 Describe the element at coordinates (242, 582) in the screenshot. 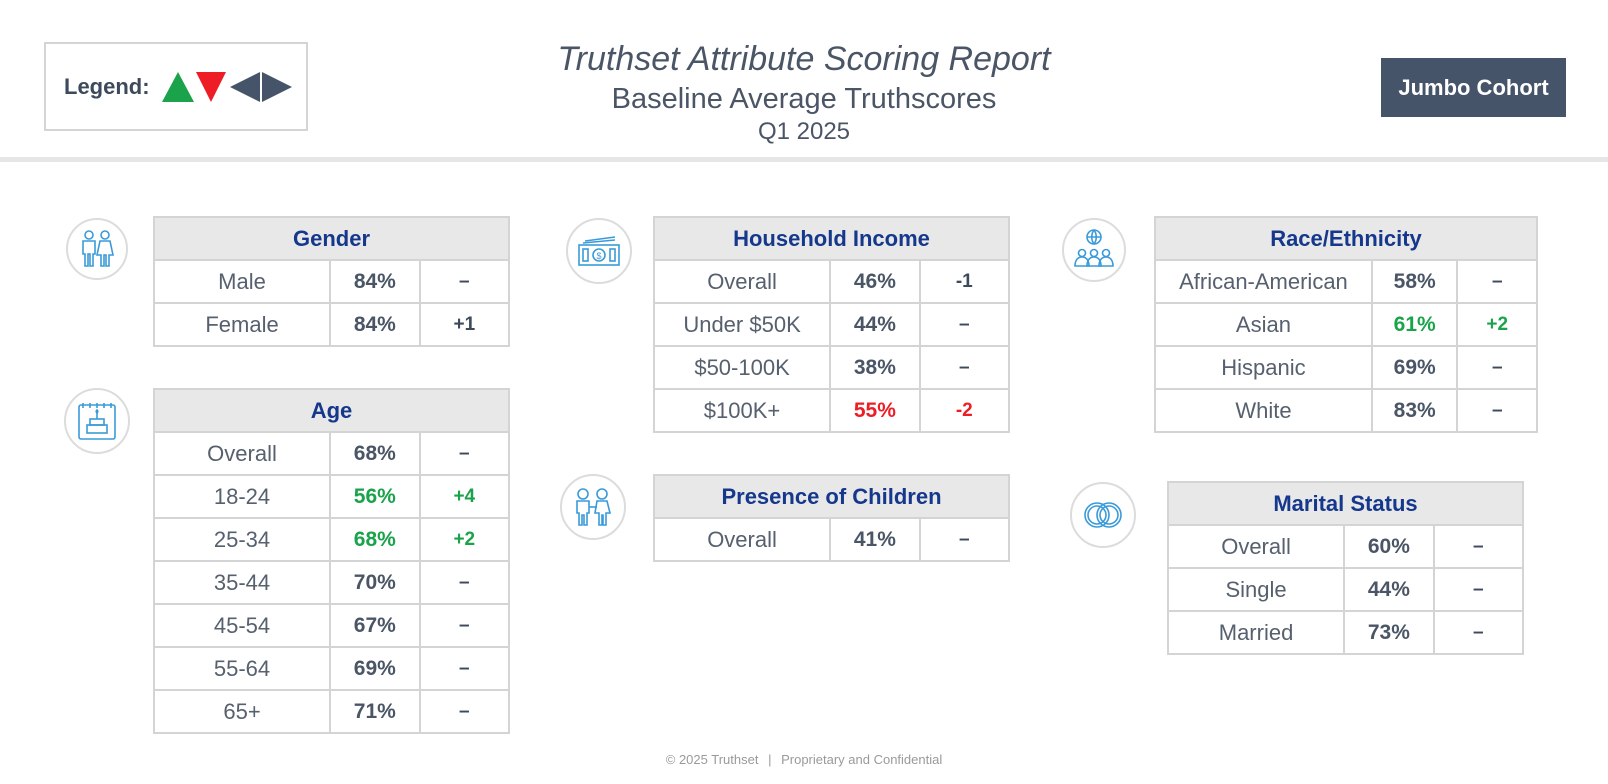

I see `row-label: 35-44` at that location.